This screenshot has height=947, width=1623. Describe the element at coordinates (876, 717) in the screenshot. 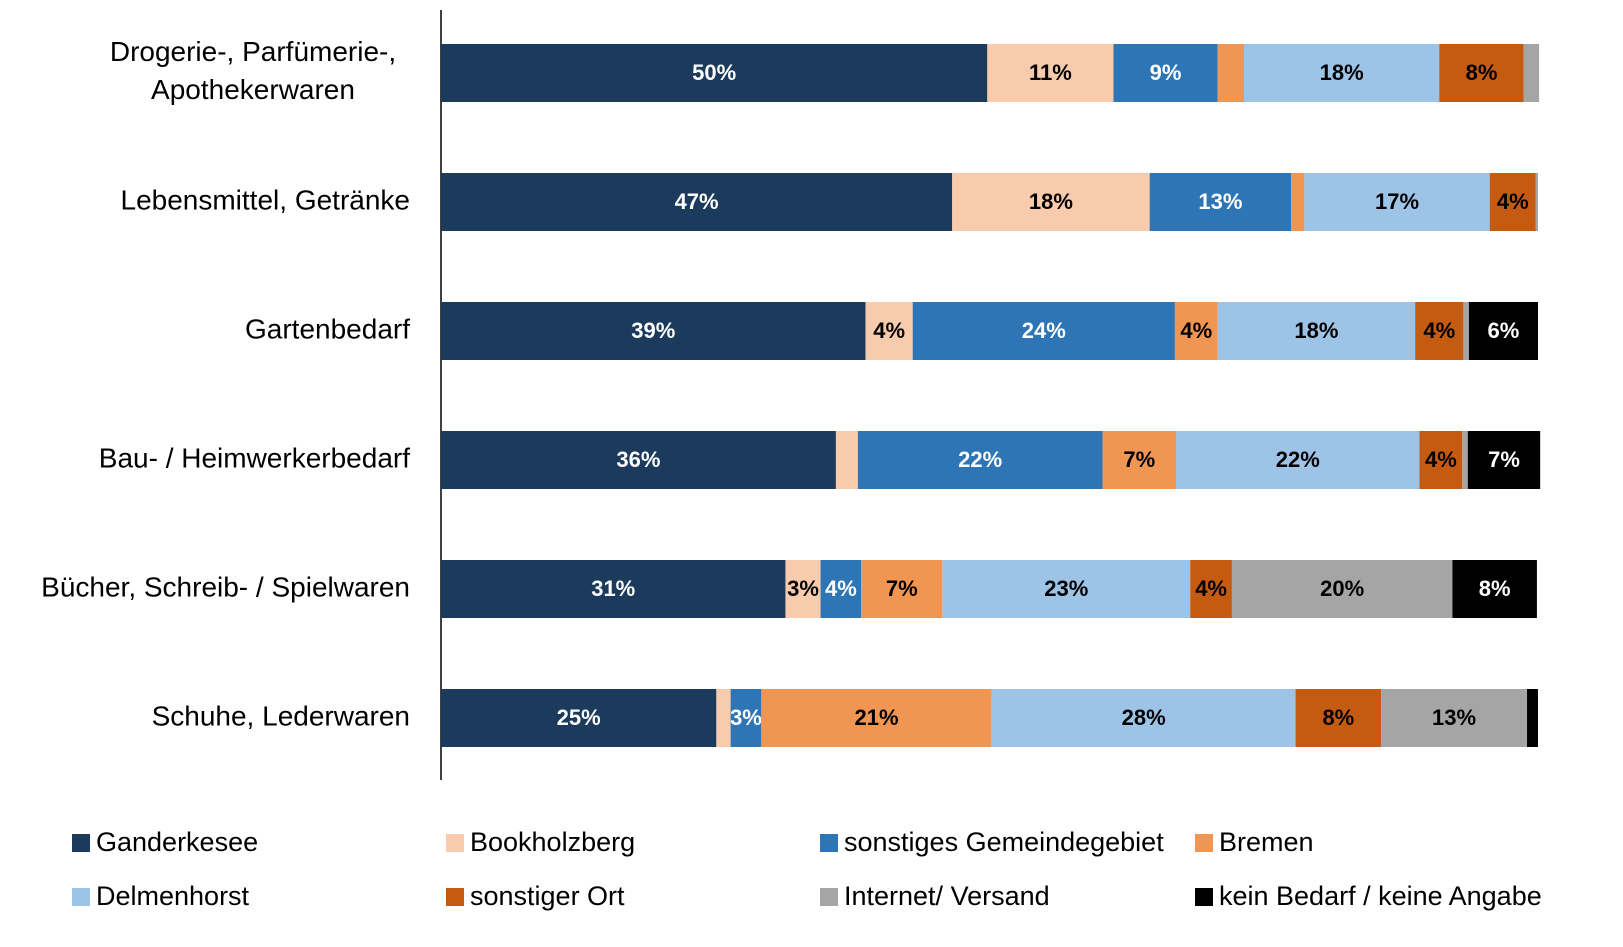

I see `data-label: 21%` at that location.